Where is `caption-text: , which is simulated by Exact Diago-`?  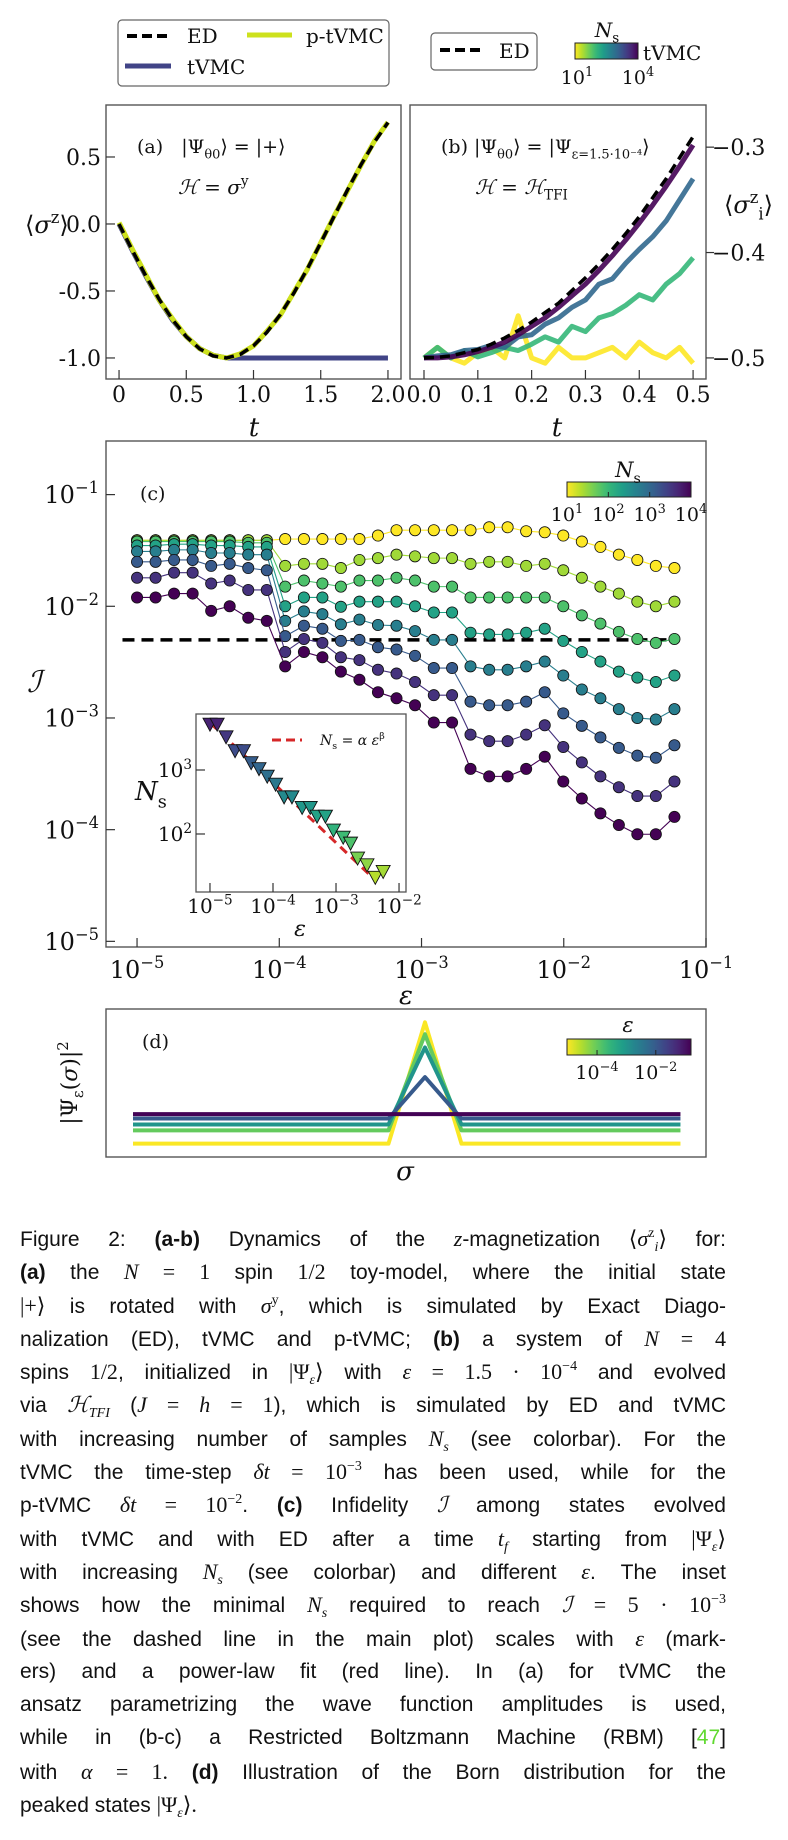 caption-text: , which is simulated by Exact Diago- is located at coordinates (502, 1306).